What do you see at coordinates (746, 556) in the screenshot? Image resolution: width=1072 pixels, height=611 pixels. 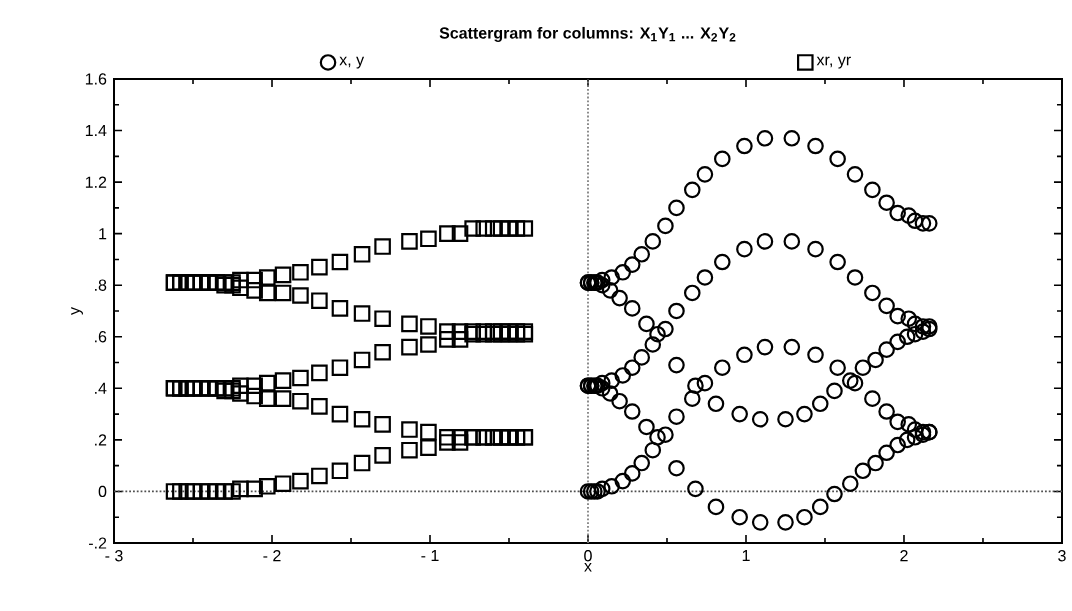 I see `x-tick-label: 1` at bounding box center [746, 556].